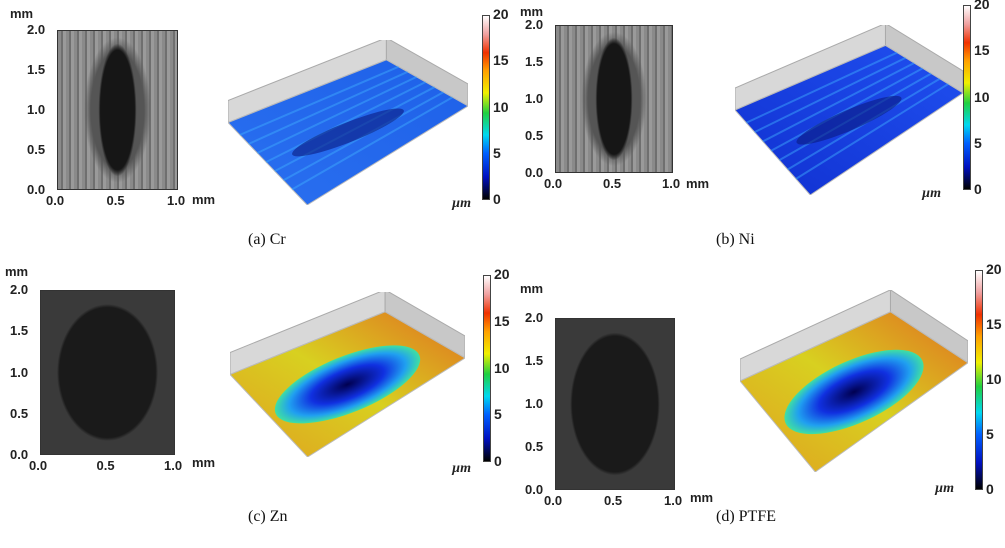 The width and height of the screenshot is (1005, 548). What do you see at coordinates (746, 516) in the screenshot?
I see `panel-caption: (d) PTFE` at bounding box center [746, 516].